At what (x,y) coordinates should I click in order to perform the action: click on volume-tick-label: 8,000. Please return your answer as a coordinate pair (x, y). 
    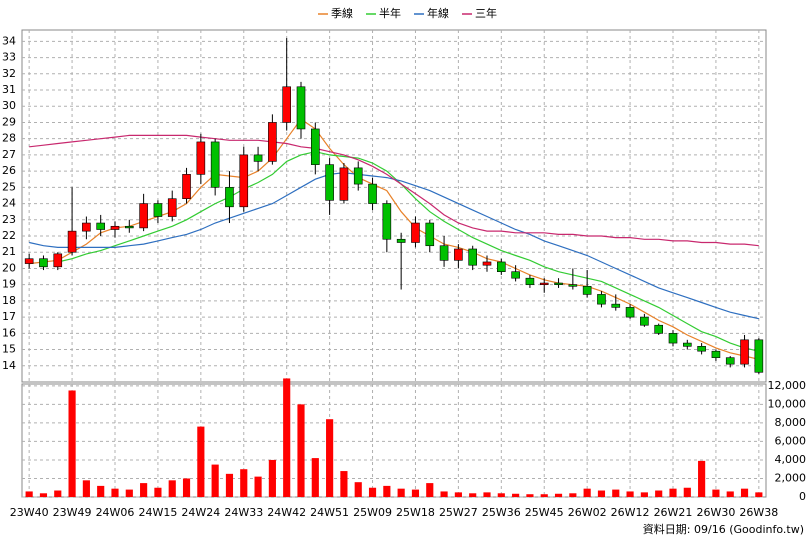
    Looking at the image, I should click on (791, 422).